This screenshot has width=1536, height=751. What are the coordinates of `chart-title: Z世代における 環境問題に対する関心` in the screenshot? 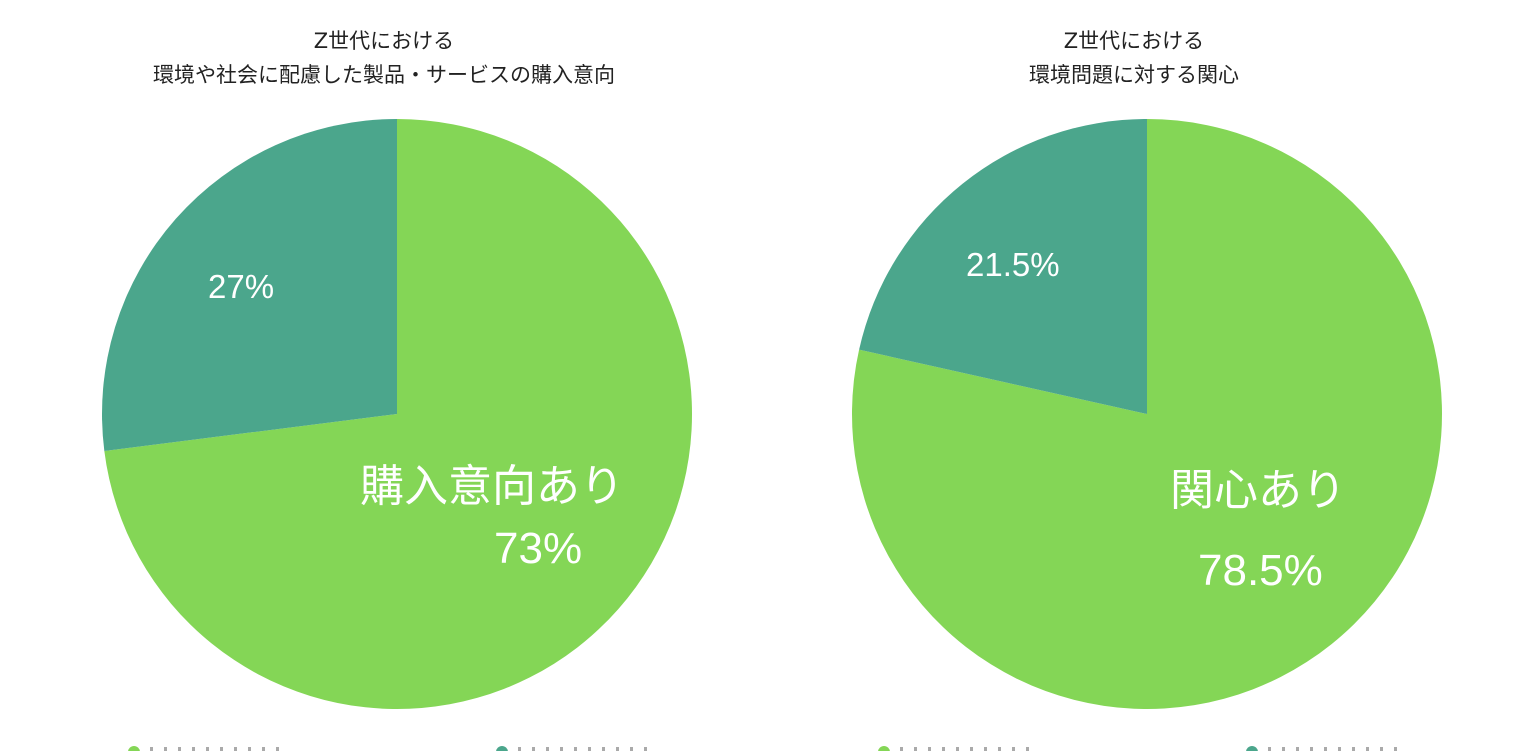 It's located at (1134, 58).